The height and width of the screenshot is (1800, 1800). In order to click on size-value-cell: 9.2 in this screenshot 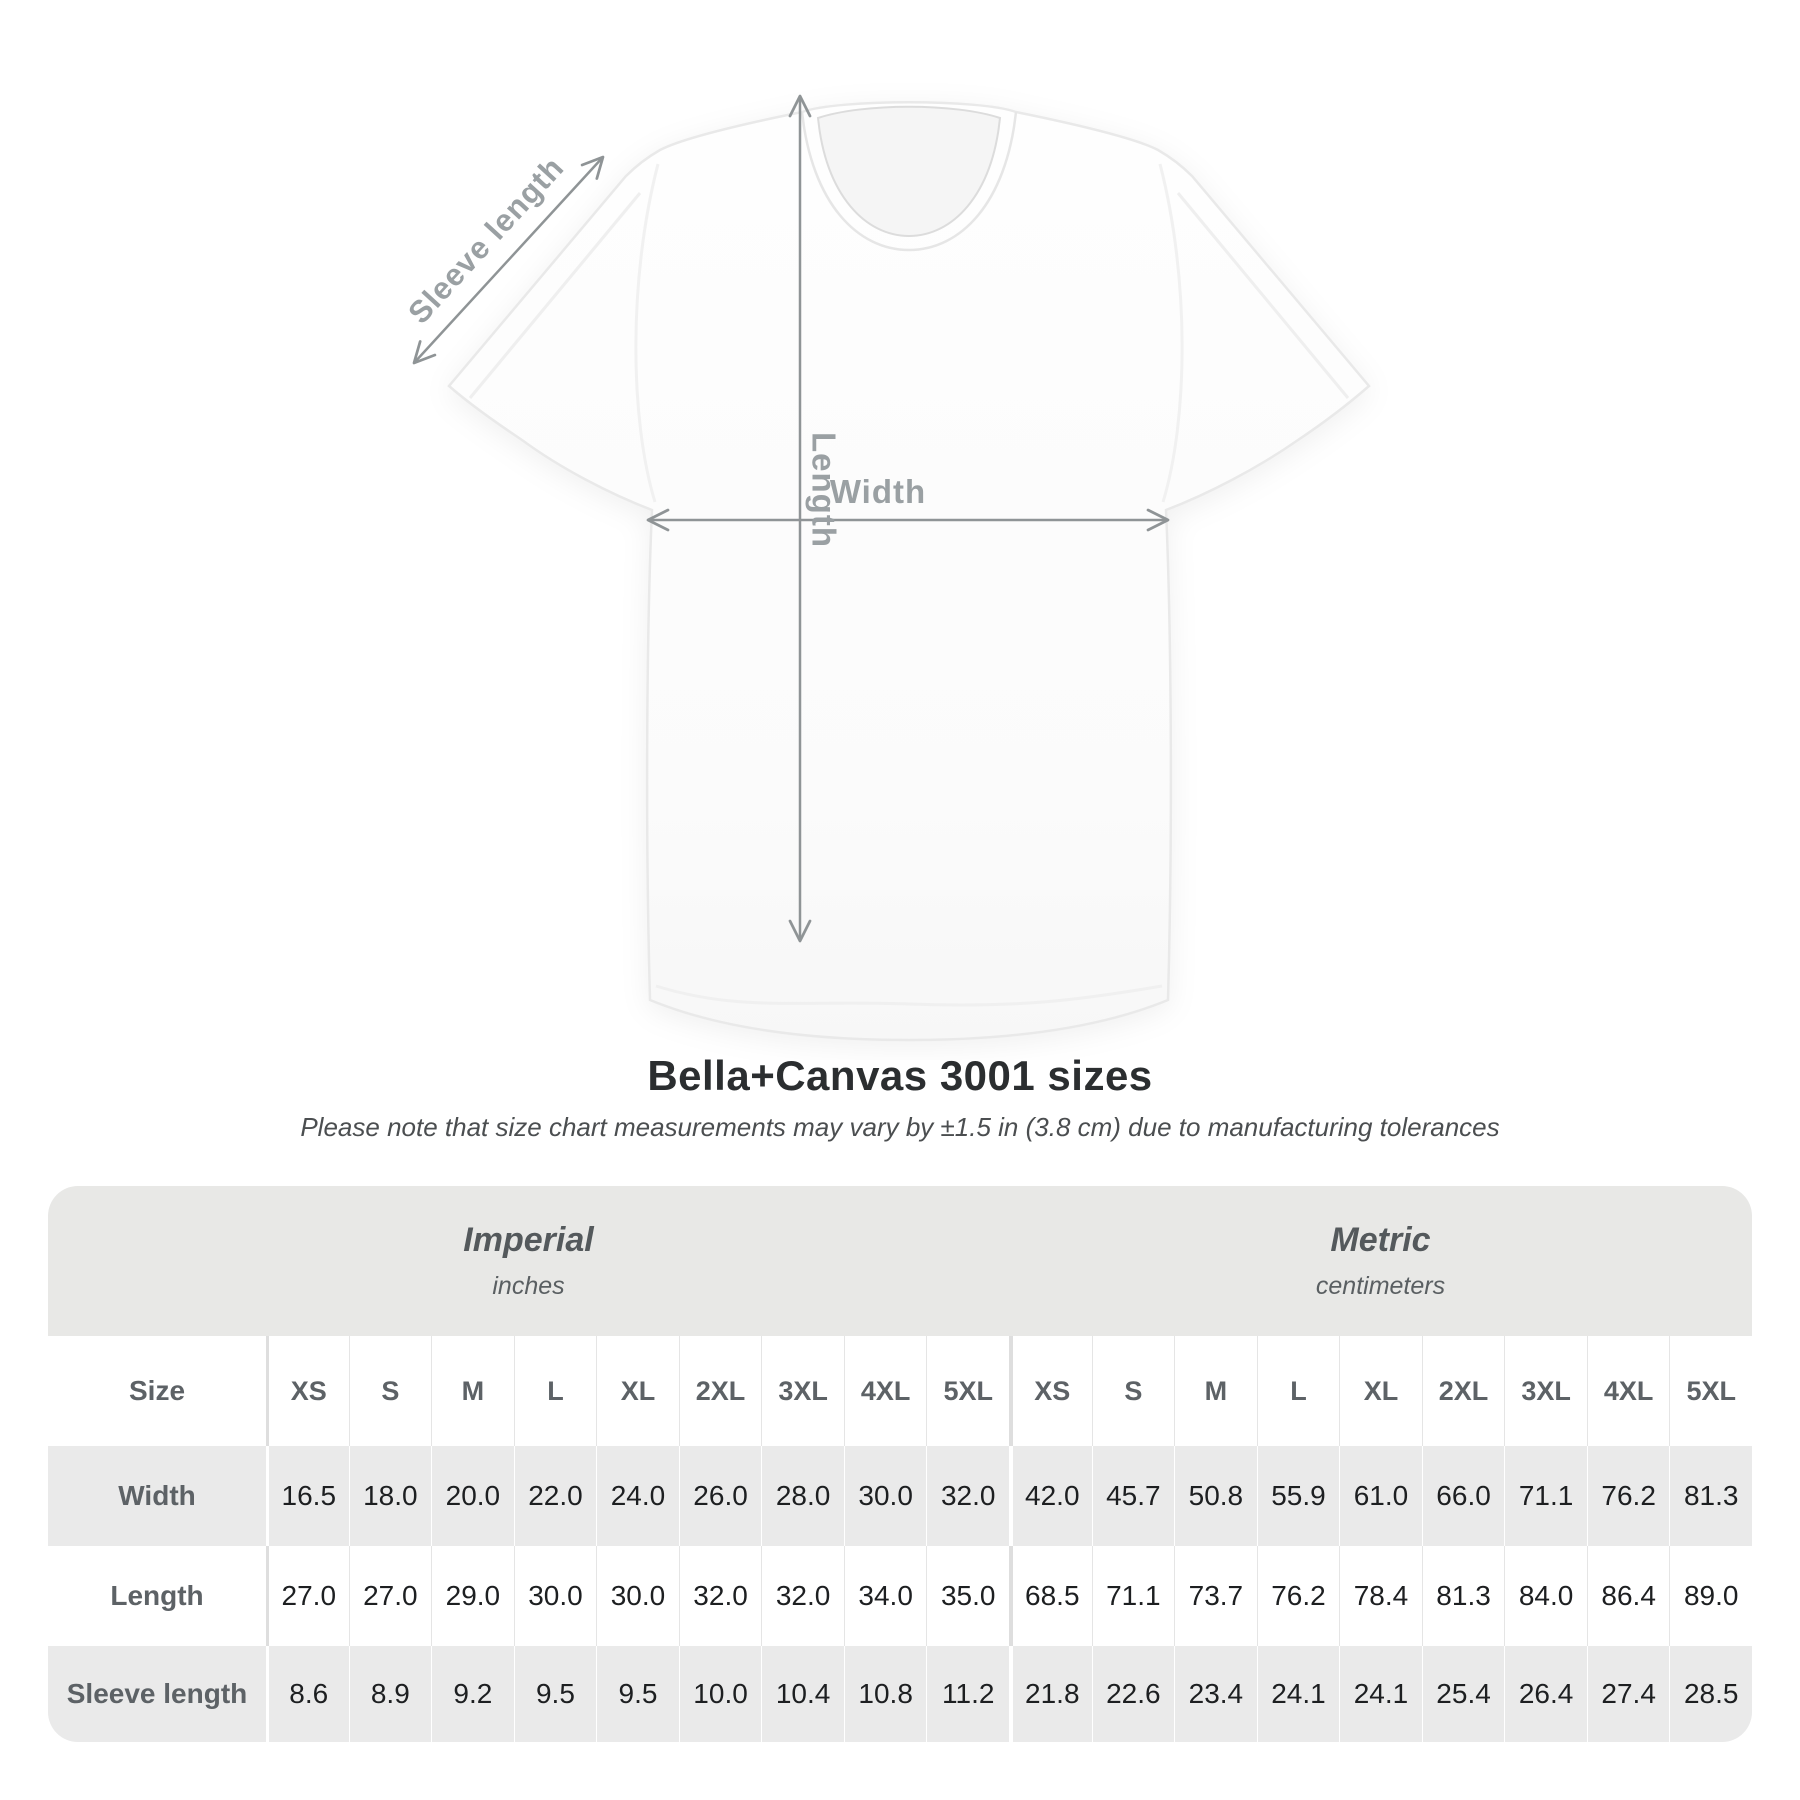, I will do `click(472, 1694)`.